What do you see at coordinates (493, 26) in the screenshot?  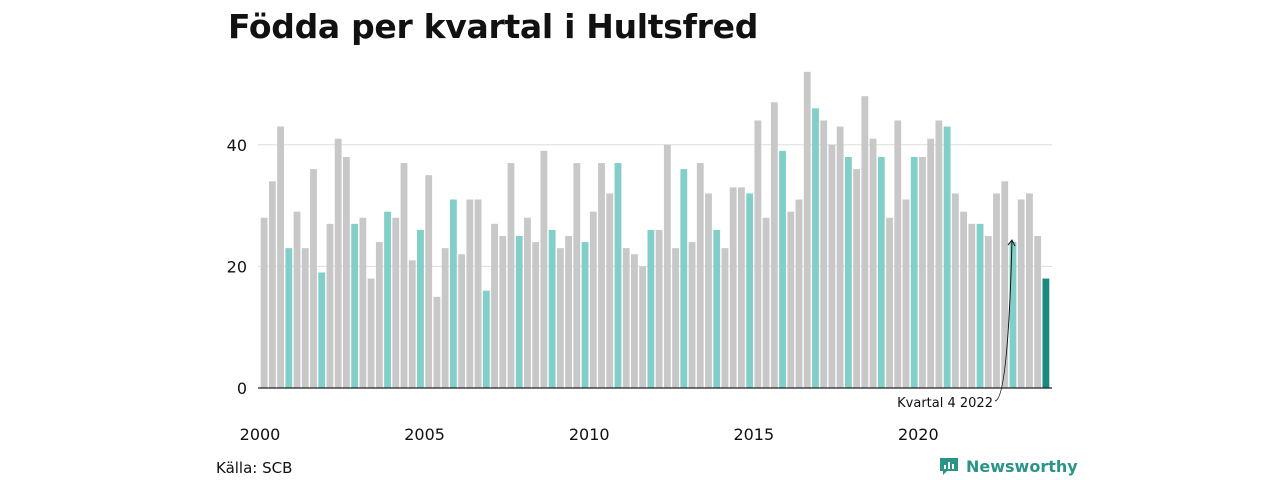 I see `chart-title: Födda per kvartal i Hultsfred` at bounding box center [493, 26].